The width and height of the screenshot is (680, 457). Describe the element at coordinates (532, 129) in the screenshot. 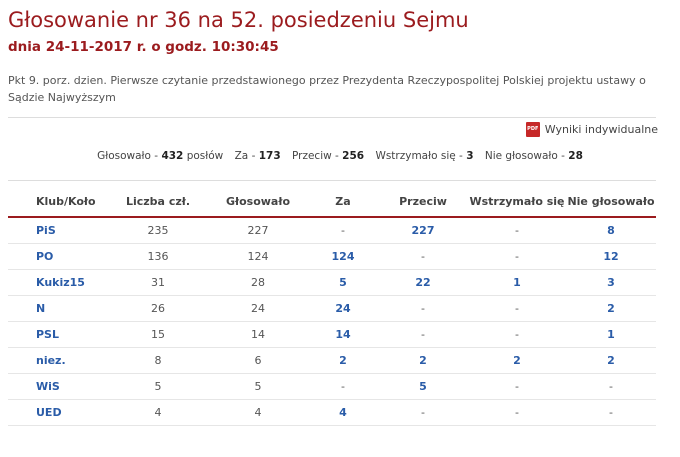

I see `pdf-icon: PDF` at that location.